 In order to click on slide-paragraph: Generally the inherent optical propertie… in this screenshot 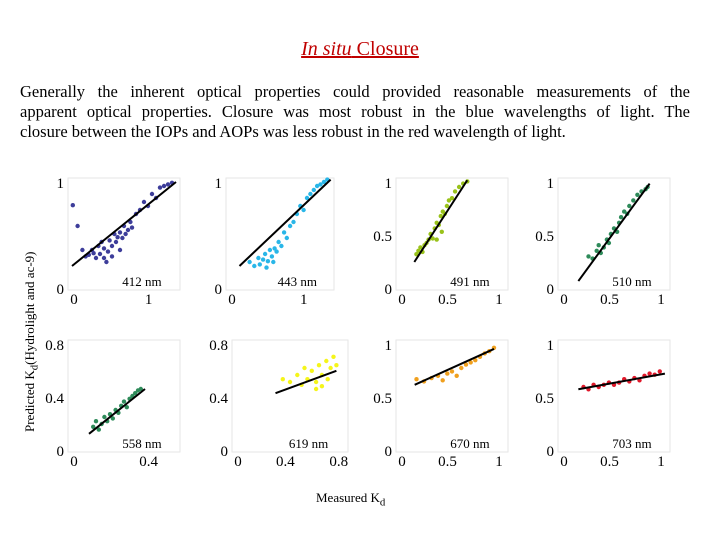, I will do `click(355, 112)`.